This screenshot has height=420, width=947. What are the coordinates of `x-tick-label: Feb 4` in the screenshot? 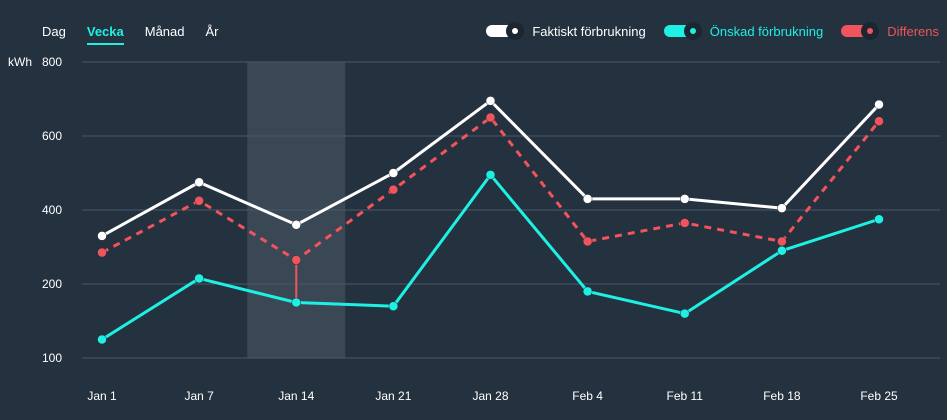 It's located at (587, 396).